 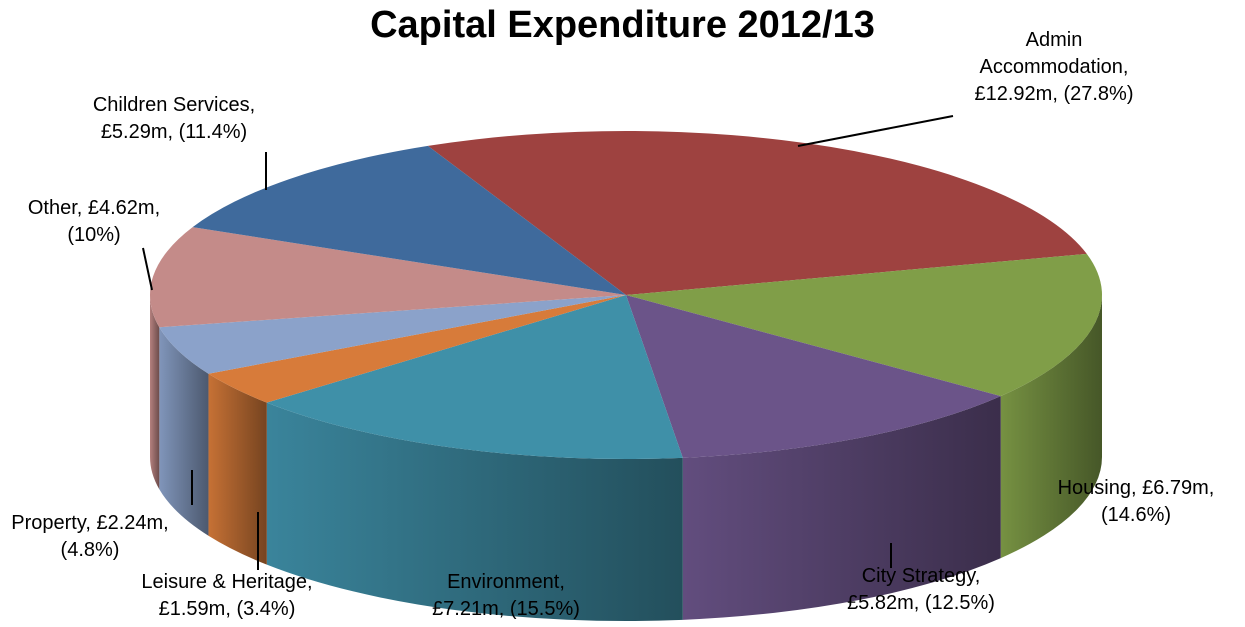 I want to click on slice-label-admin-accommodation: Admin Accommodation, £12.92m, (27.8%), so click(x=1054, y=67).